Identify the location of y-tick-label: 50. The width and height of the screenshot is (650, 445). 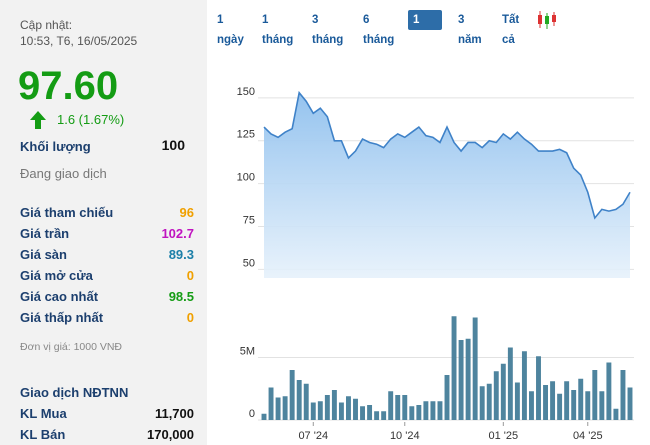
(249, 263).